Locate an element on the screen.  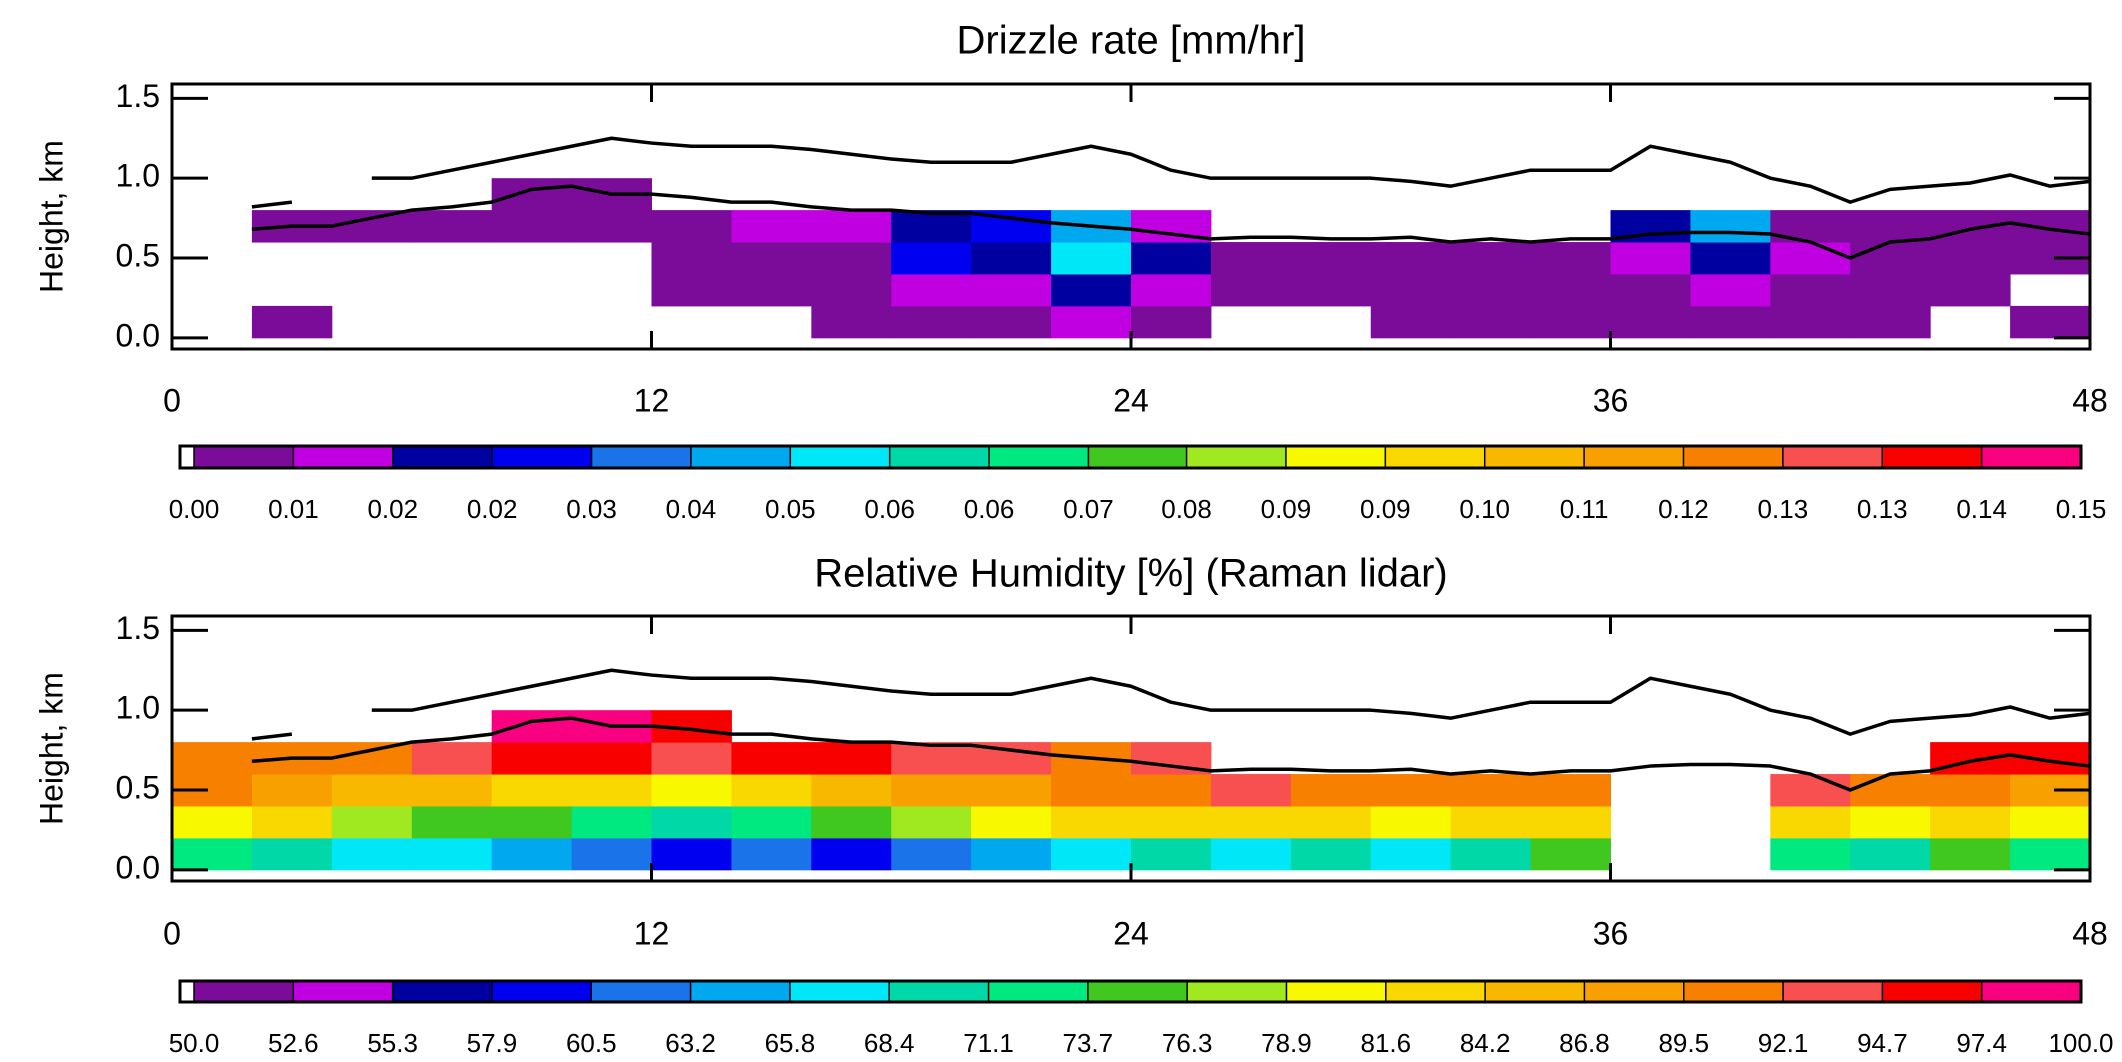
x-tick-label: 12 is located at coordinates (652, 933).